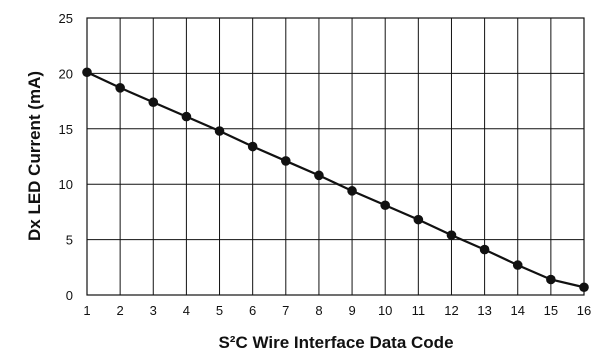  I want to click on x-tick-label: 12, so click(451, 310).